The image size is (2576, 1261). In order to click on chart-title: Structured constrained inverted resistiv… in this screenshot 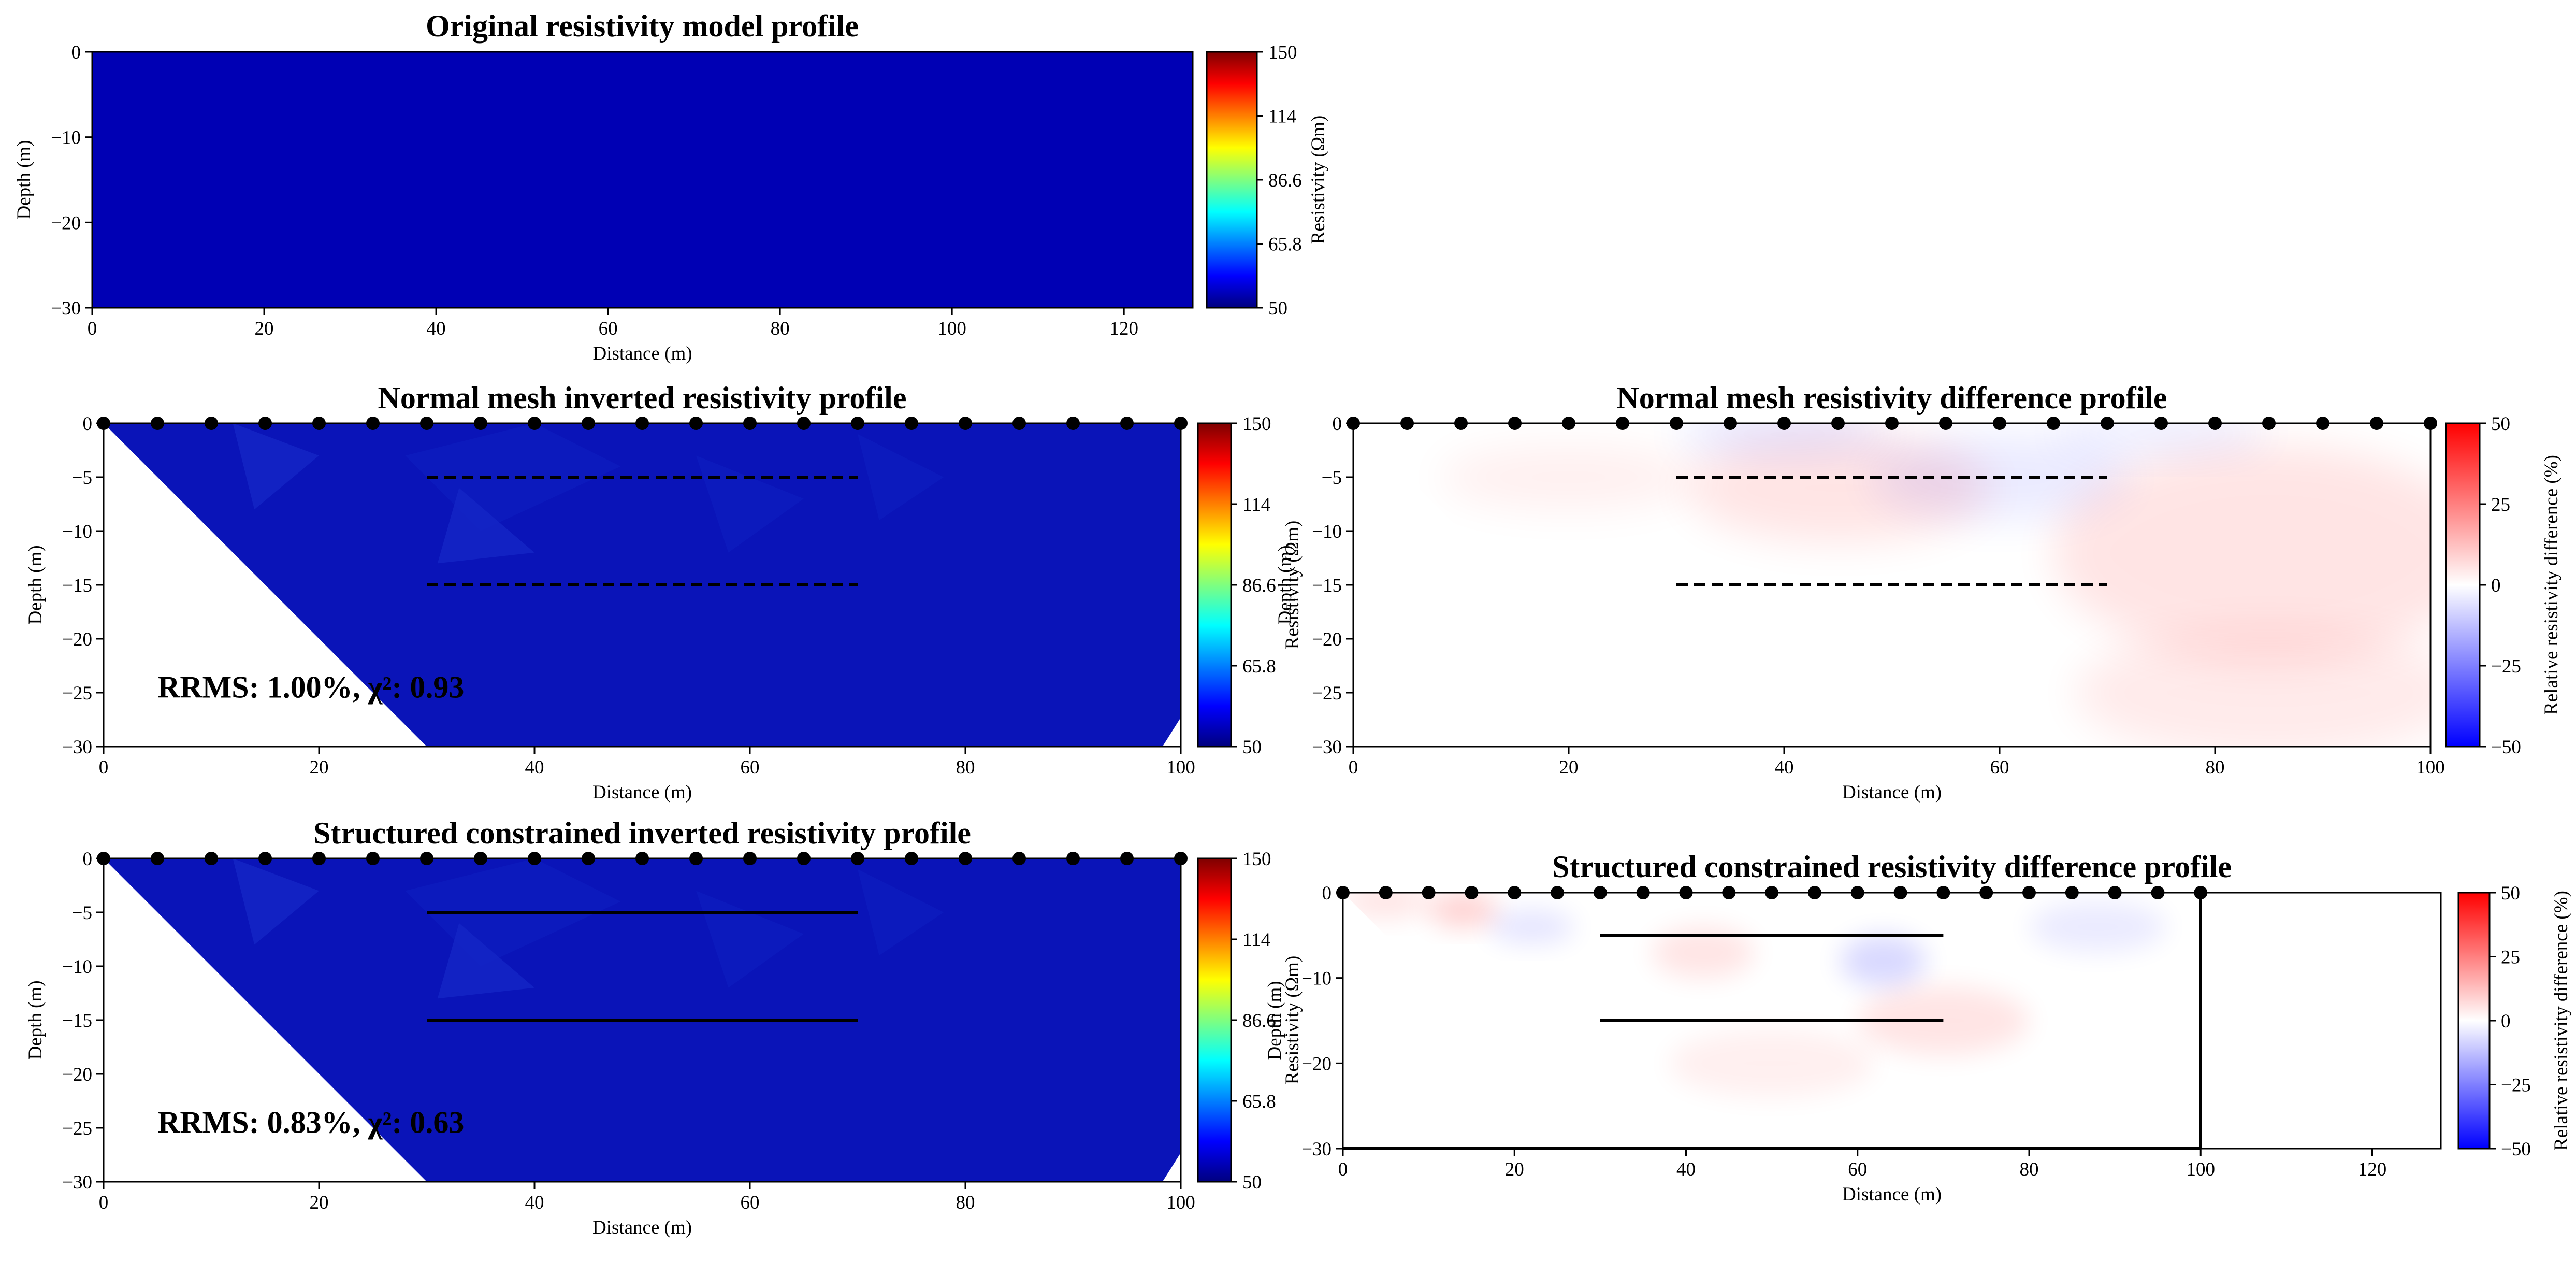, I will do `click(642, 833)`.